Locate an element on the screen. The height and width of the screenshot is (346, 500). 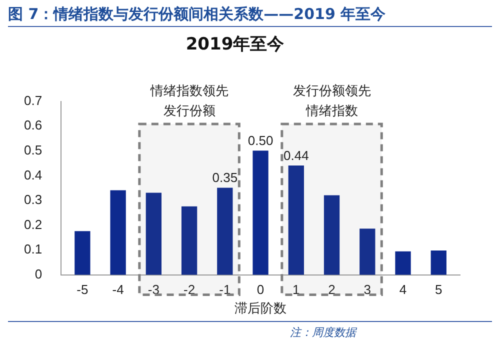
x-axis-title: 滞后阶数 is located at coordinates (260, 309).